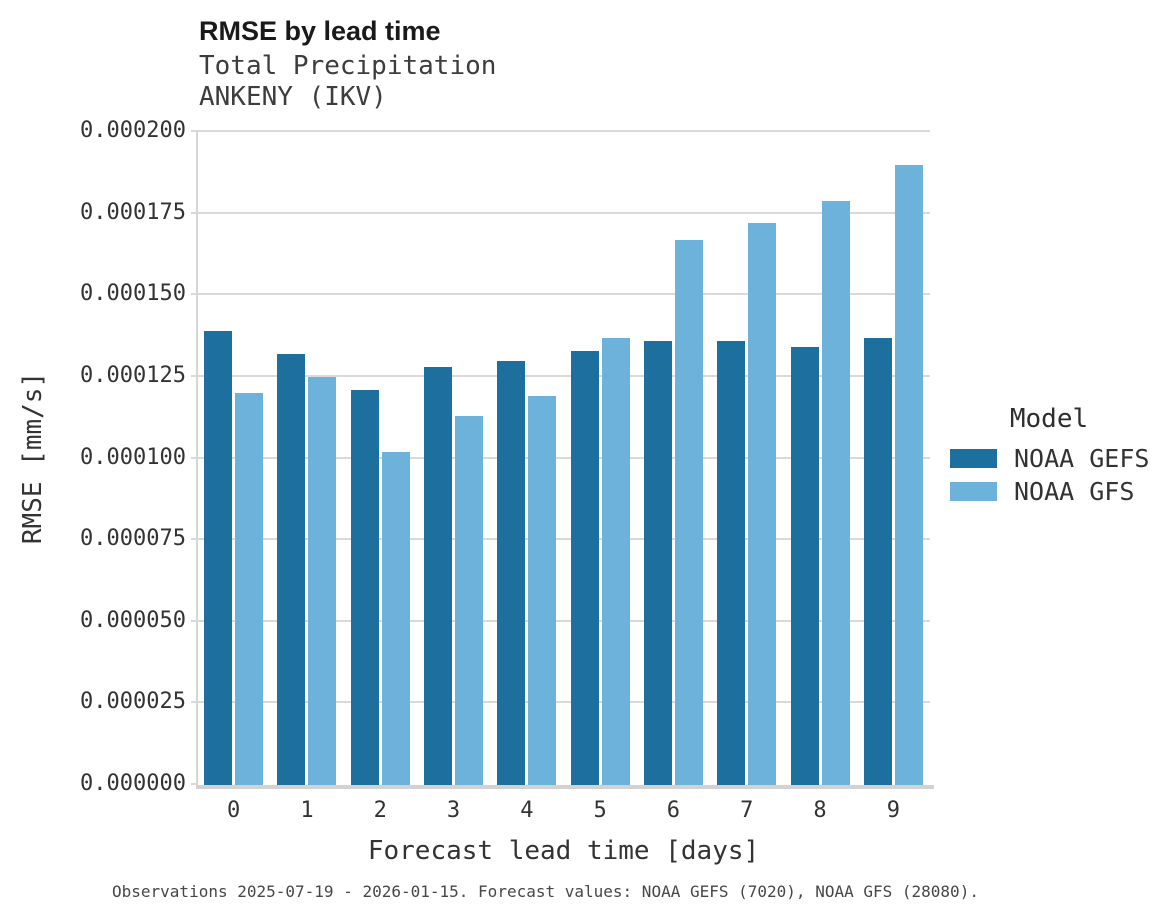 The width and height of the screenshot is (1172, 920). I want to click on x-tick-label: 5, so click(600, 810).